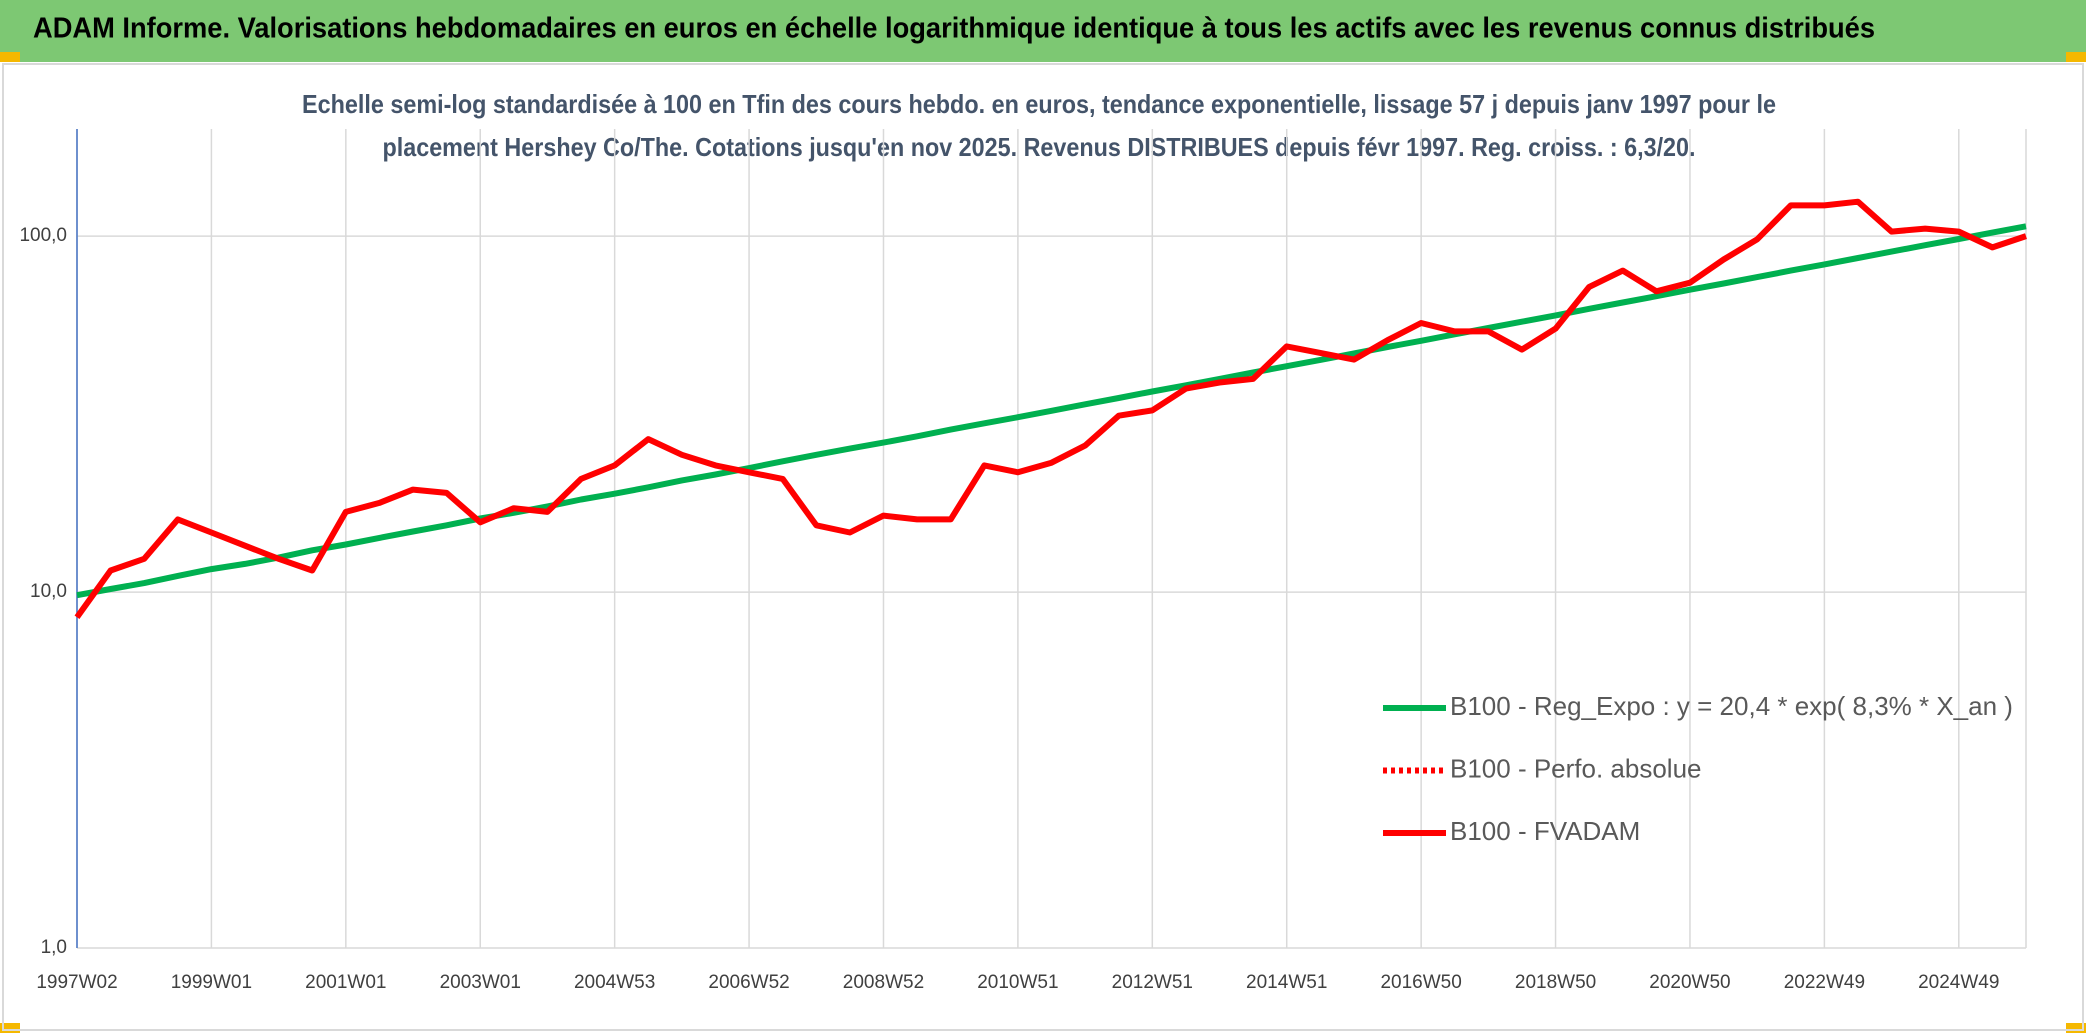 The image size is (2086, 1033). I want to click on x-tick-label: 2024W49, so click(1958, 982).